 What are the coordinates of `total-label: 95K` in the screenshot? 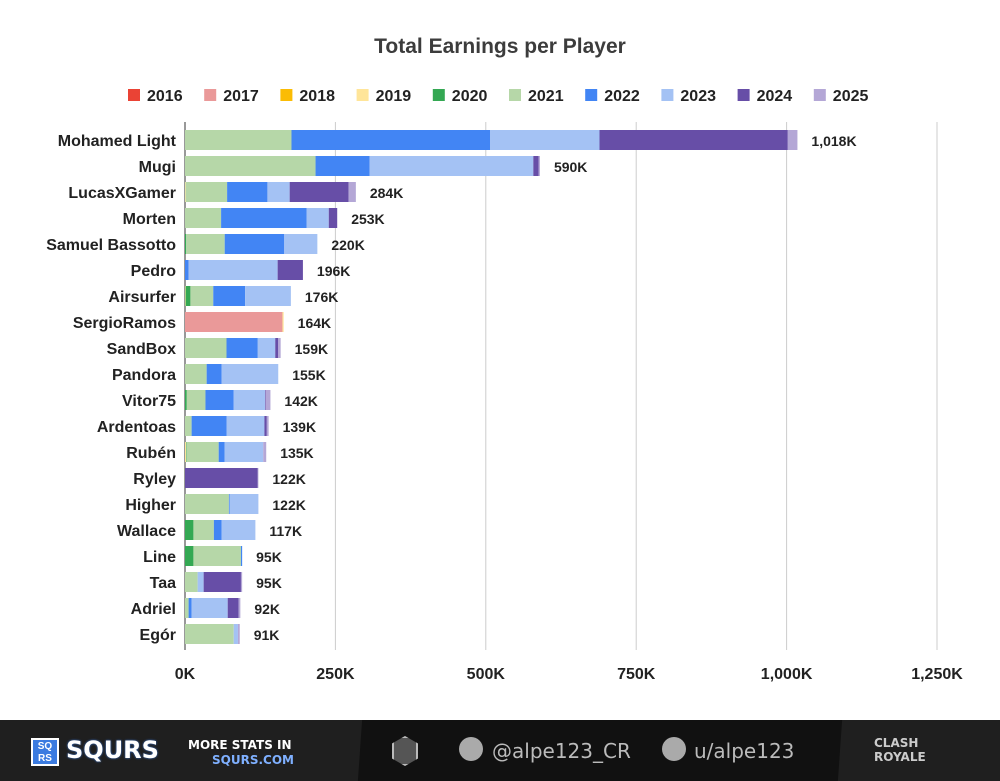 It's located at (269, 557).